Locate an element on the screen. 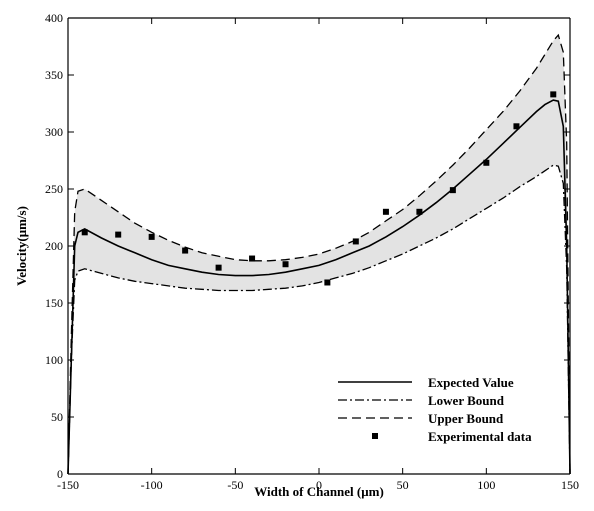  y-tick-label: 150 is located at coordinates (54, 303).